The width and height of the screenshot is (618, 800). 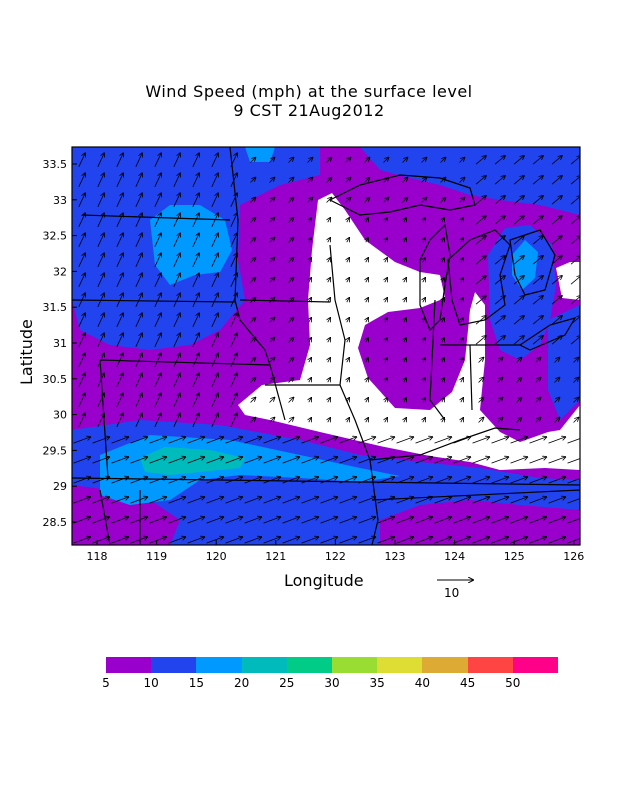 I want to click on colorbar-label: 25, so click(x=287, y=683).